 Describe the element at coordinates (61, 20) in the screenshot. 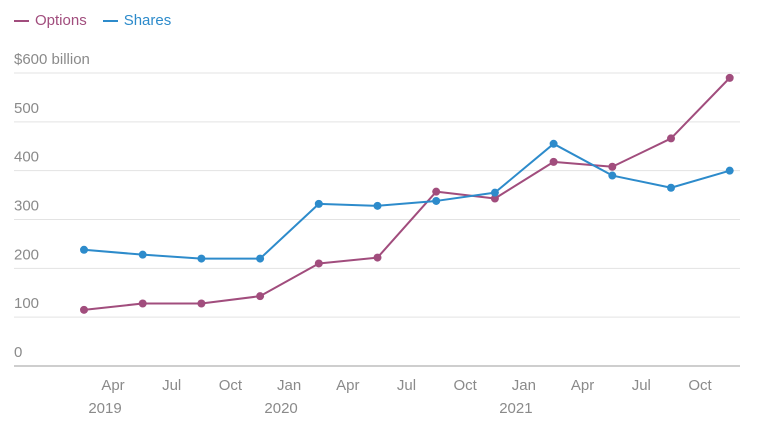

I see `legend-label-options: Options` at that location.